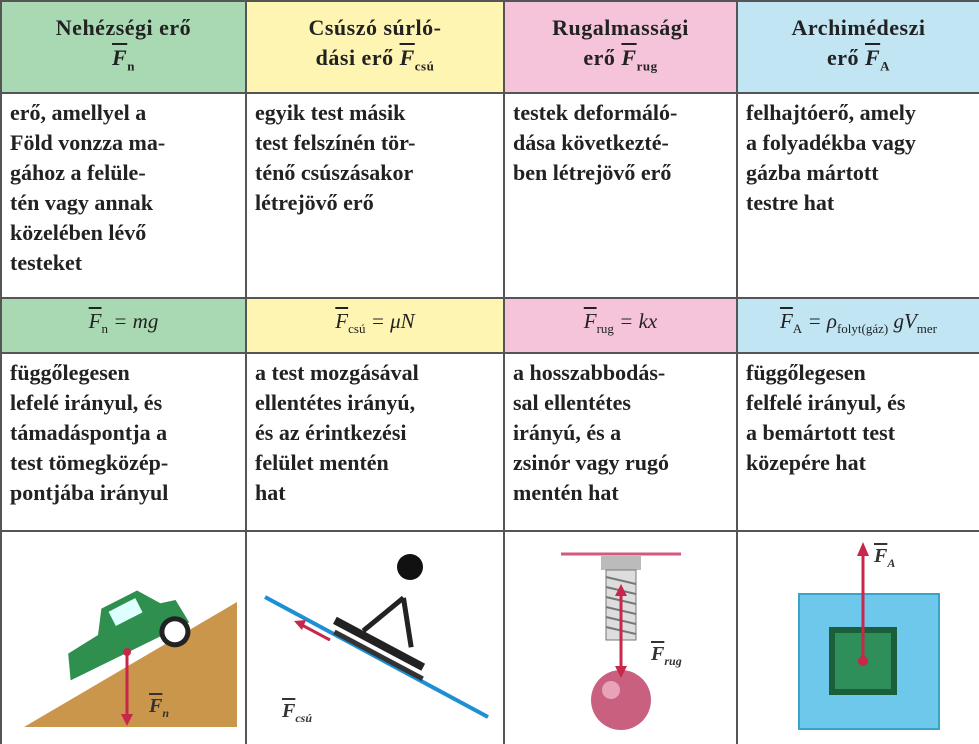 The width and height of the screenshot is (979, 744). I want to click on header-line: Nehézségi erő, so click(123, 28).